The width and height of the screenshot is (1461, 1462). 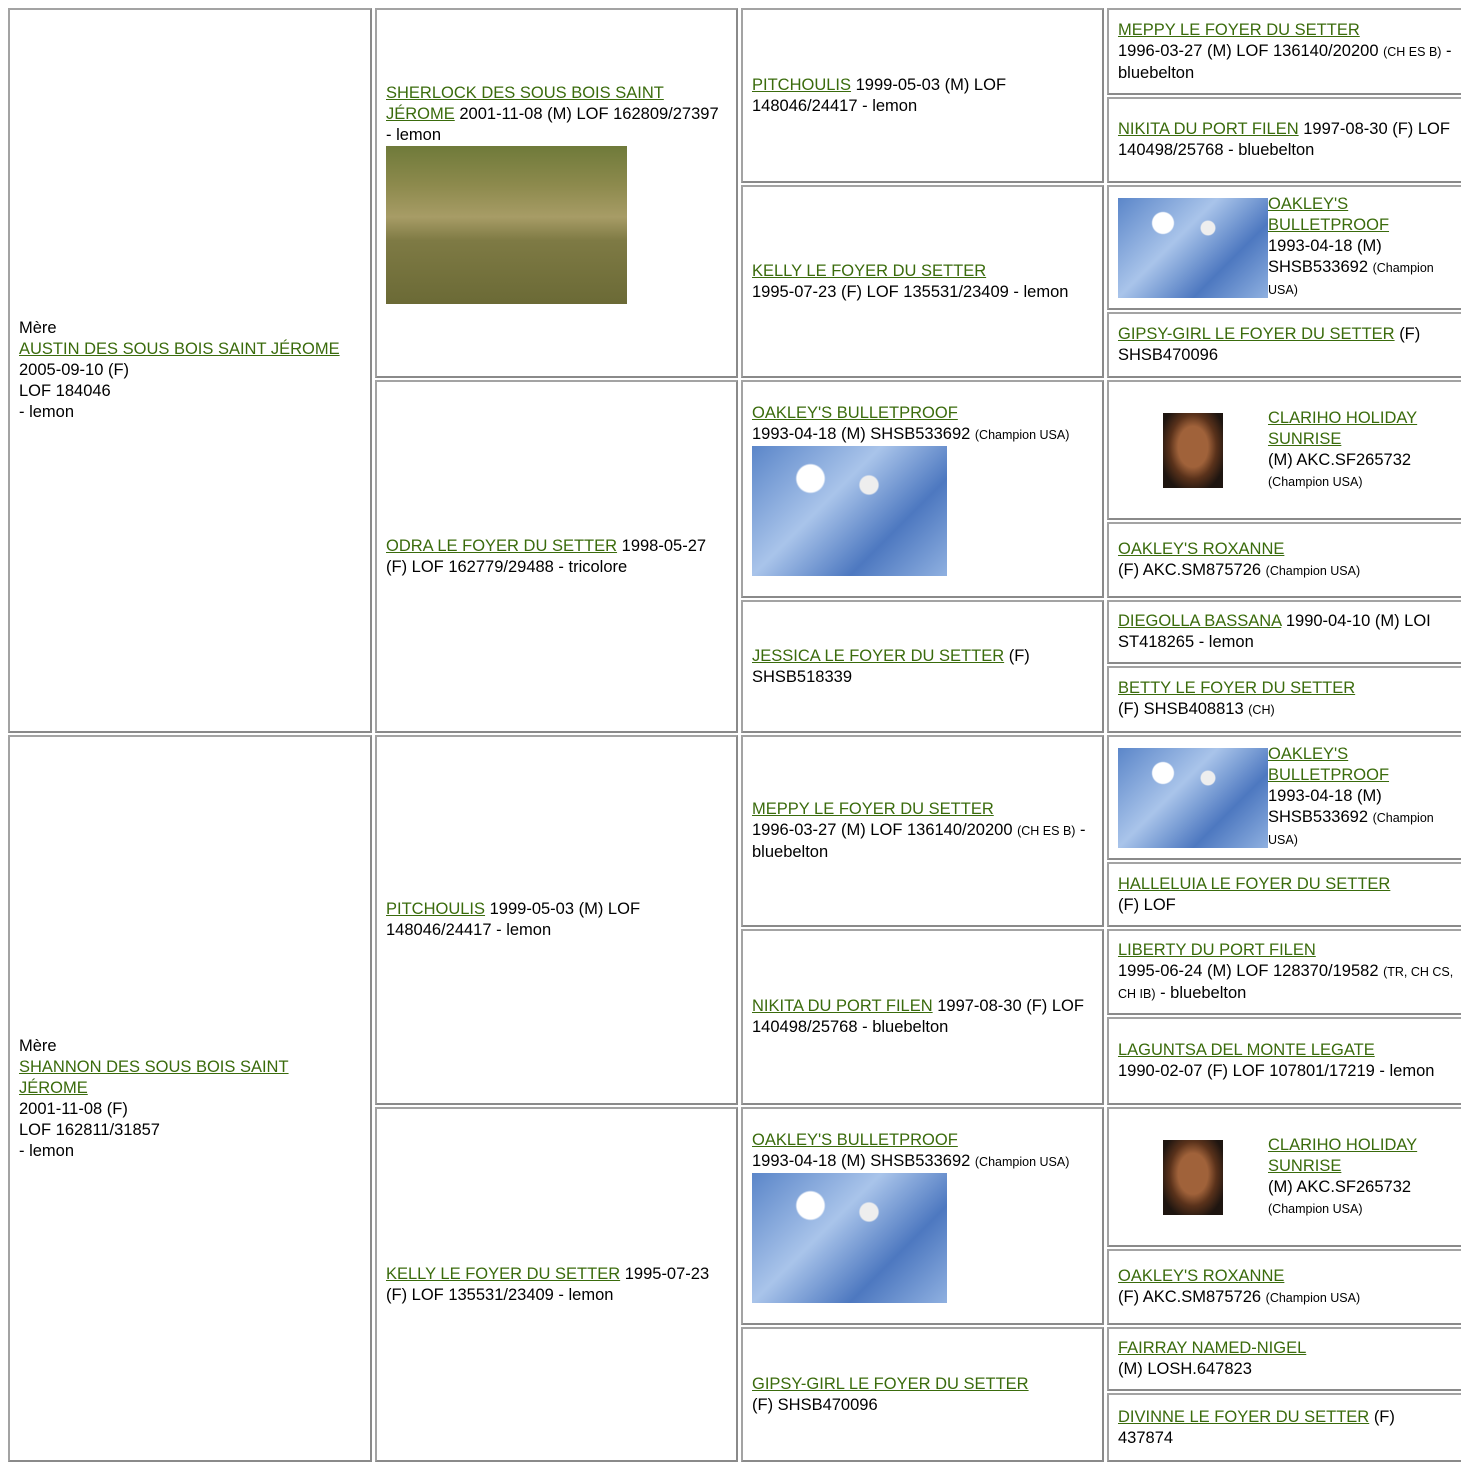 I want to click on dog-name-link: LIBERTY DU PORT FILEN, so click(x=1217, y=949).